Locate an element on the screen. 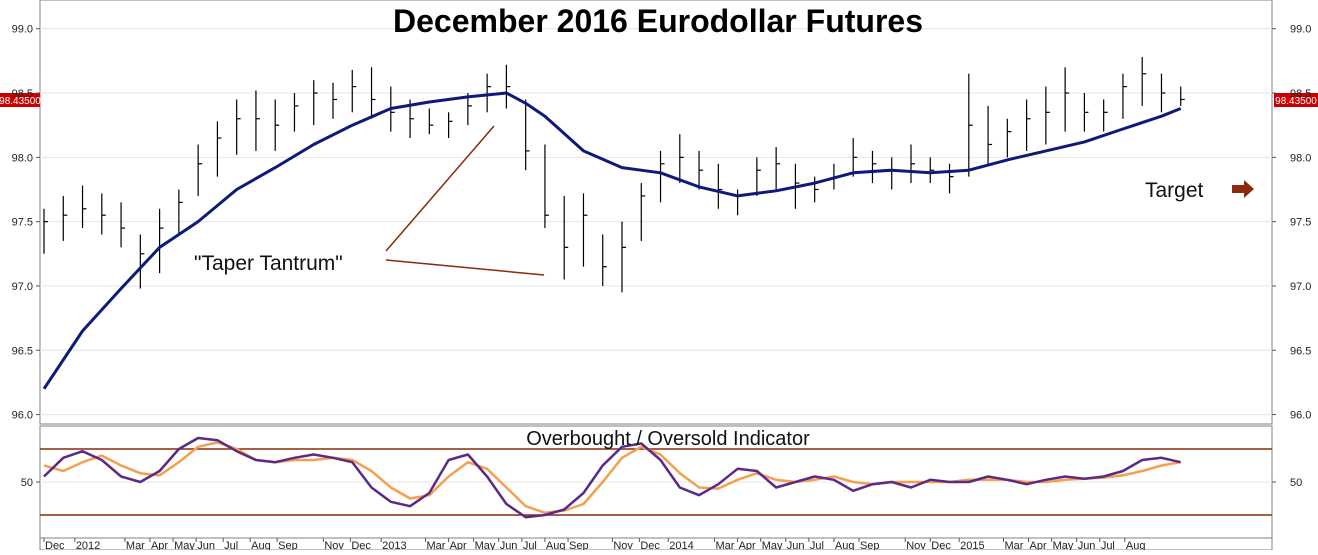 This screenshot has width=1318, height=555. y-tick-label-right: 98.5 is located at coordinates (1300, 94).